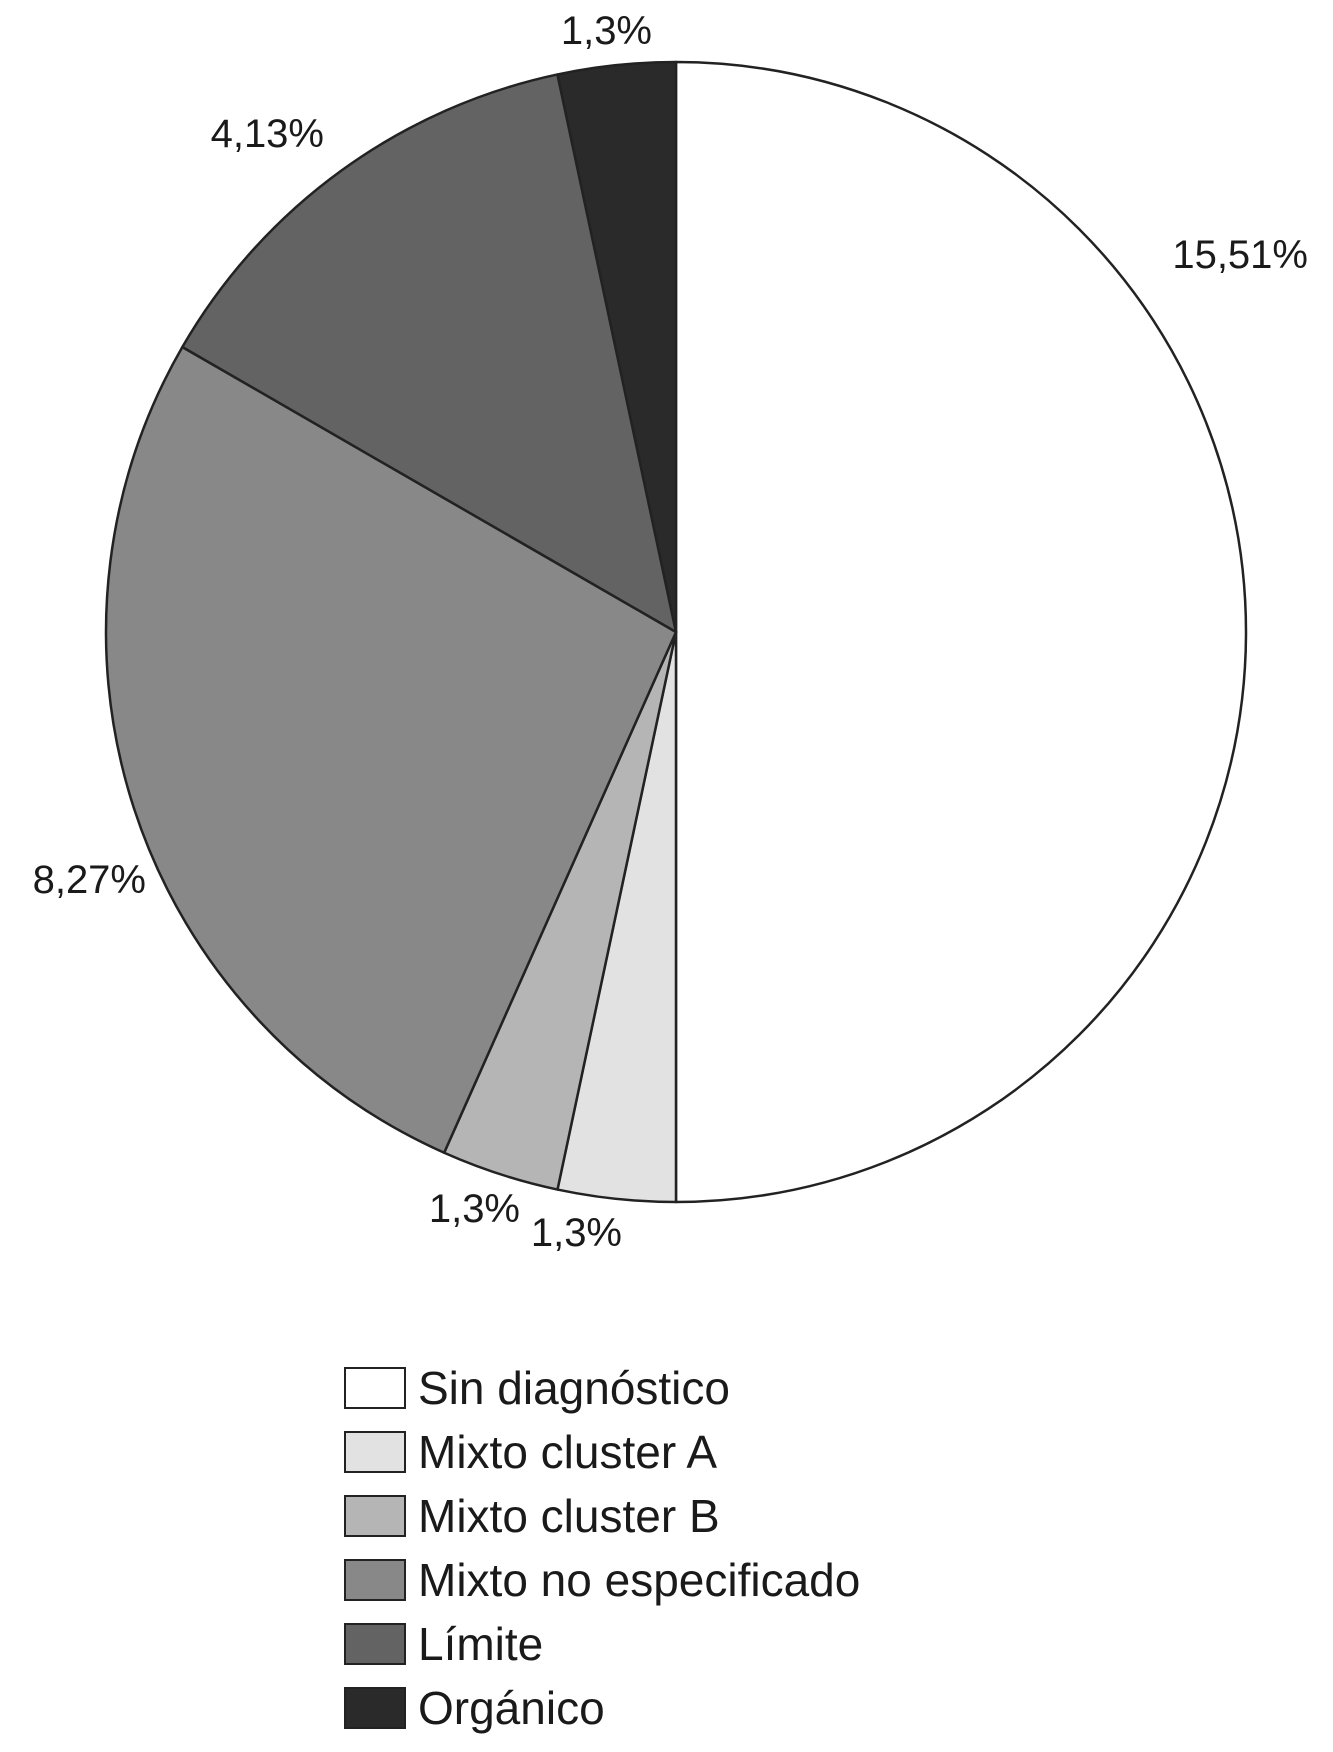  What do you see at coordinates (89, 880) in the screenshot?
I see `slice-label-mixto-no-especificado: 8,27%` at bounding box center [89, 880].